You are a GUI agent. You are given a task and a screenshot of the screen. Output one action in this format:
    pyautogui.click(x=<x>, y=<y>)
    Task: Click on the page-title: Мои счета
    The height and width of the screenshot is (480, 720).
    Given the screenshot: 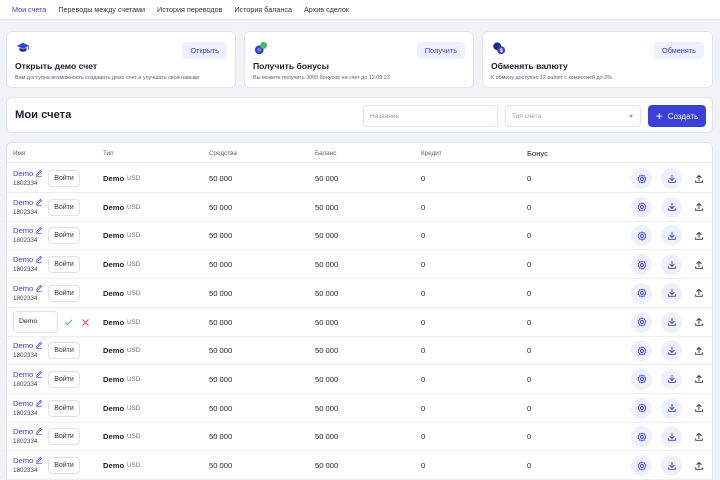 What is the action you would take?
    pyautogui.click(x=43, y=115)
    